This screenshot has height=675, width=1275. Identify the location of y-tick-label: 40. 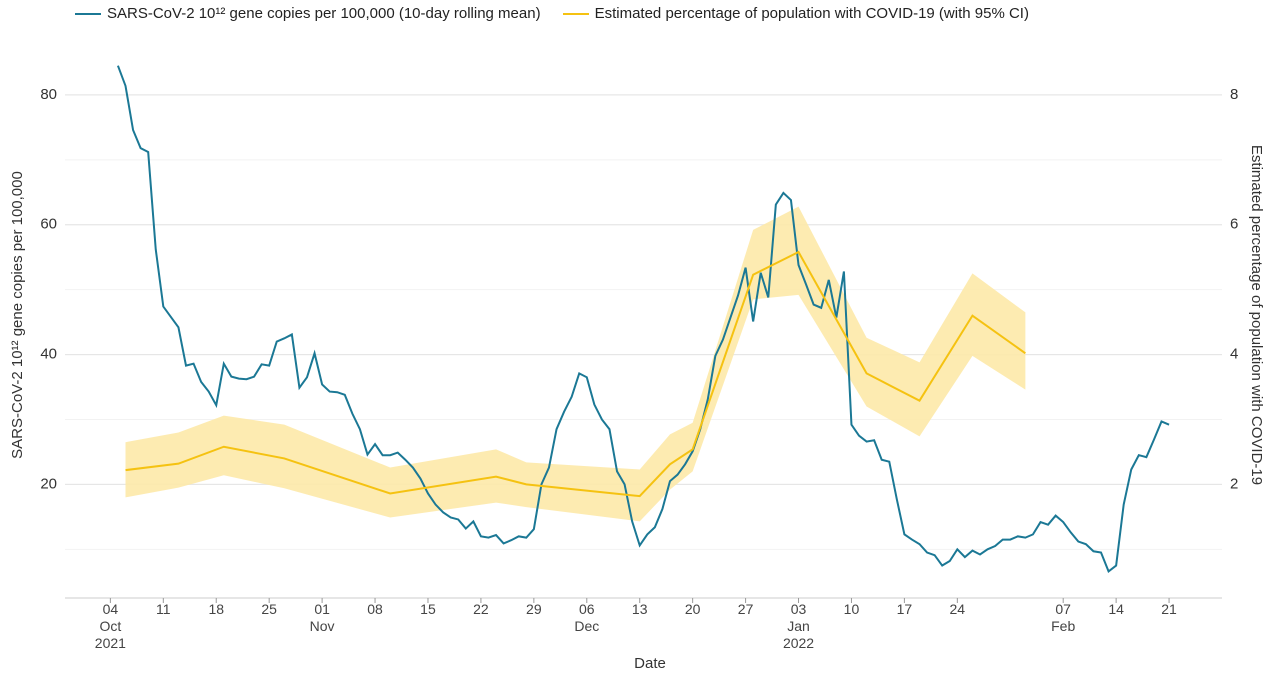
(48, 354).